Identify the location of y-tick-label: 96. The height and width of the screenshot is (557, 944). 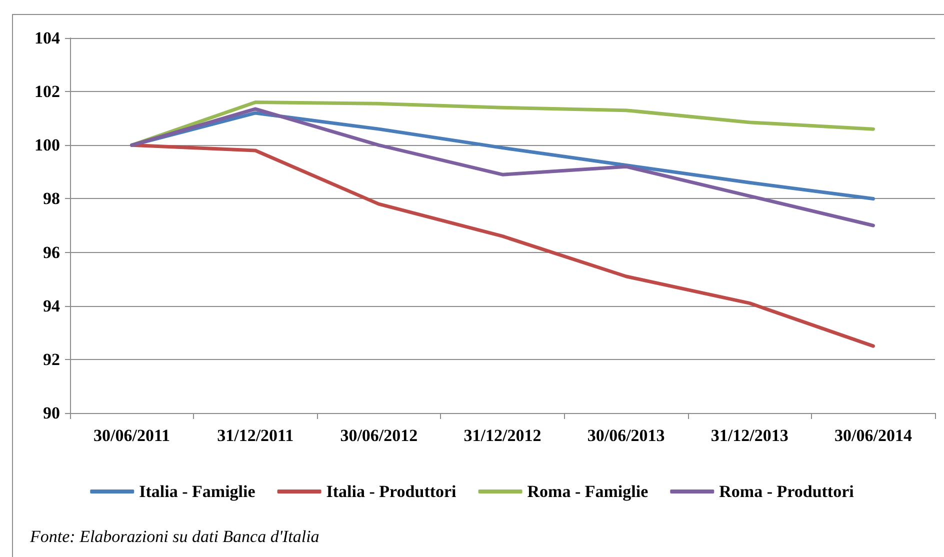
(51, 252).